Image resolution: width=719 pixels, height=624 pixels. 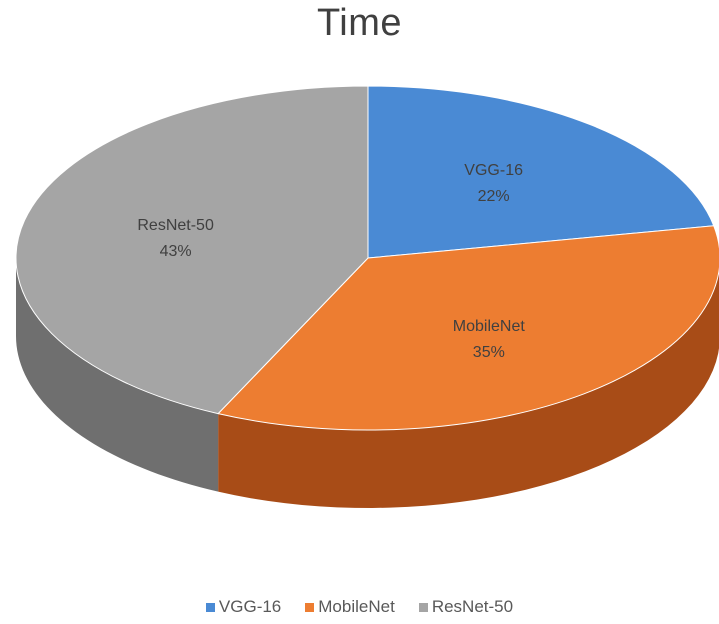 What do you see at coordinates (472, 606) in the screenshot?
I see `legend-label: ResNet-50` at bounding box center [472, 606].